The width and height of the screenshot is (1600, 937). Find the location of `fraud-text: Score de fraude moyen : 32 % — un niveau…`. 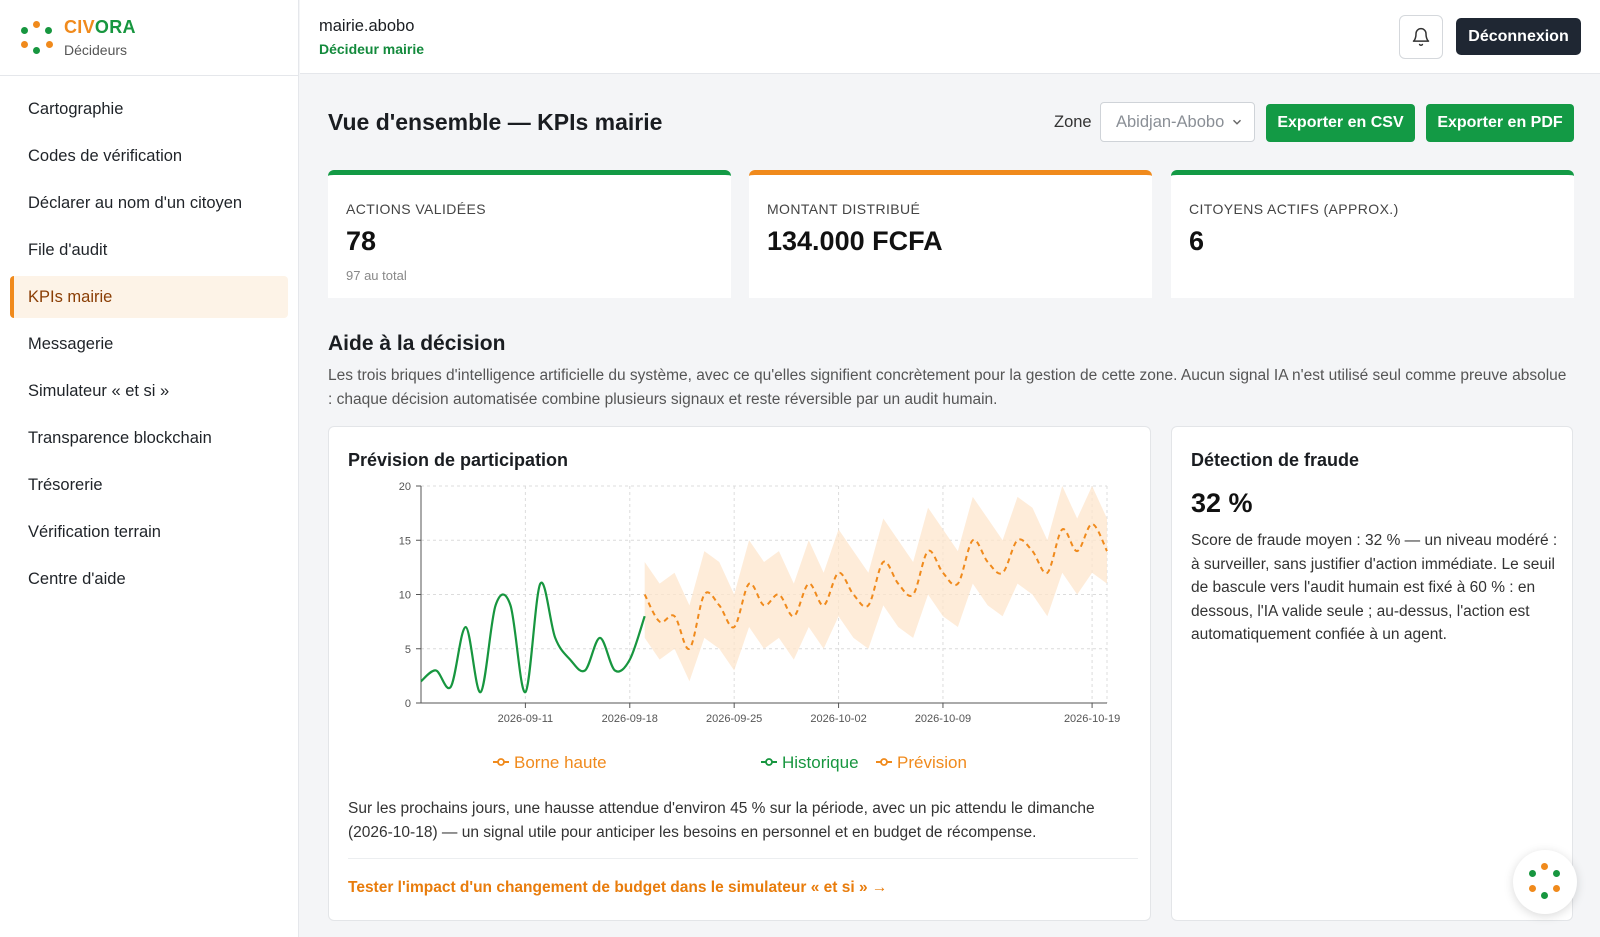

fraud-text: Score de fraude moyen : 32 % — un niveau… is located at coordinates (1374, 587).